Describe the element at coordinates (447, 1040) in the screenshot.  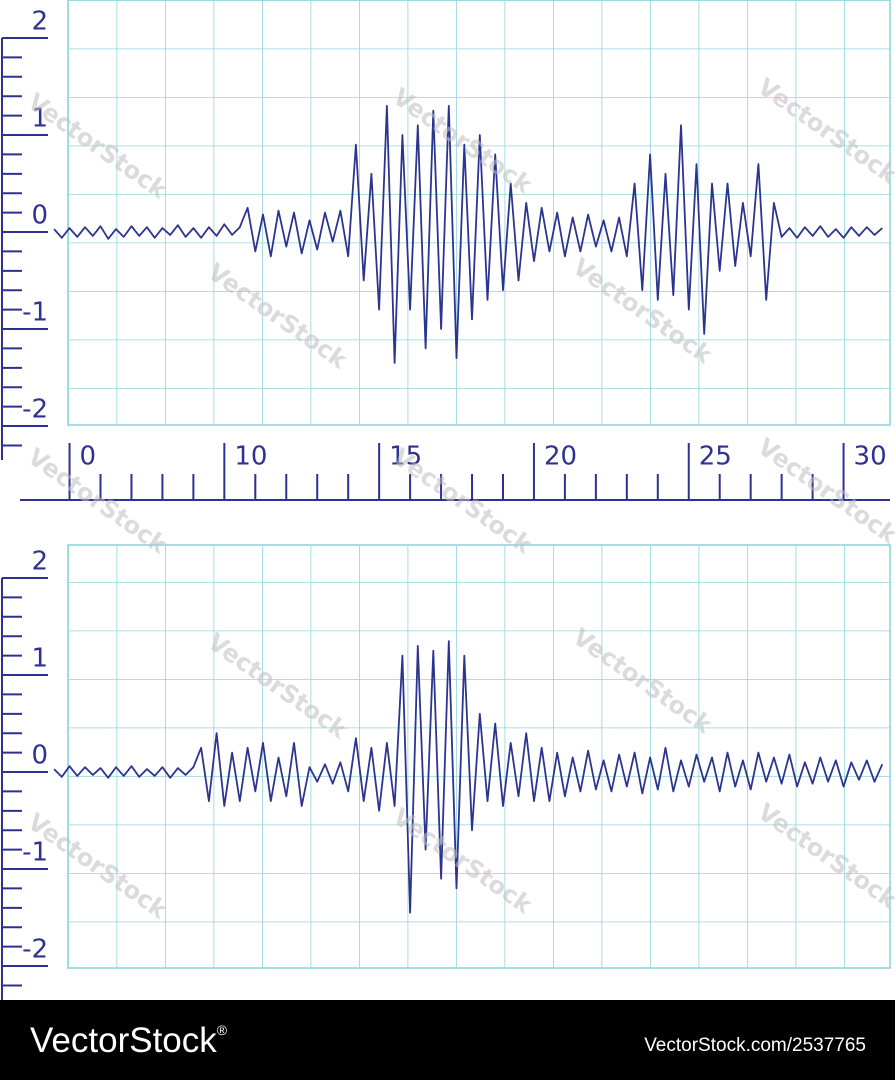
I see `footer-bar` at that location.